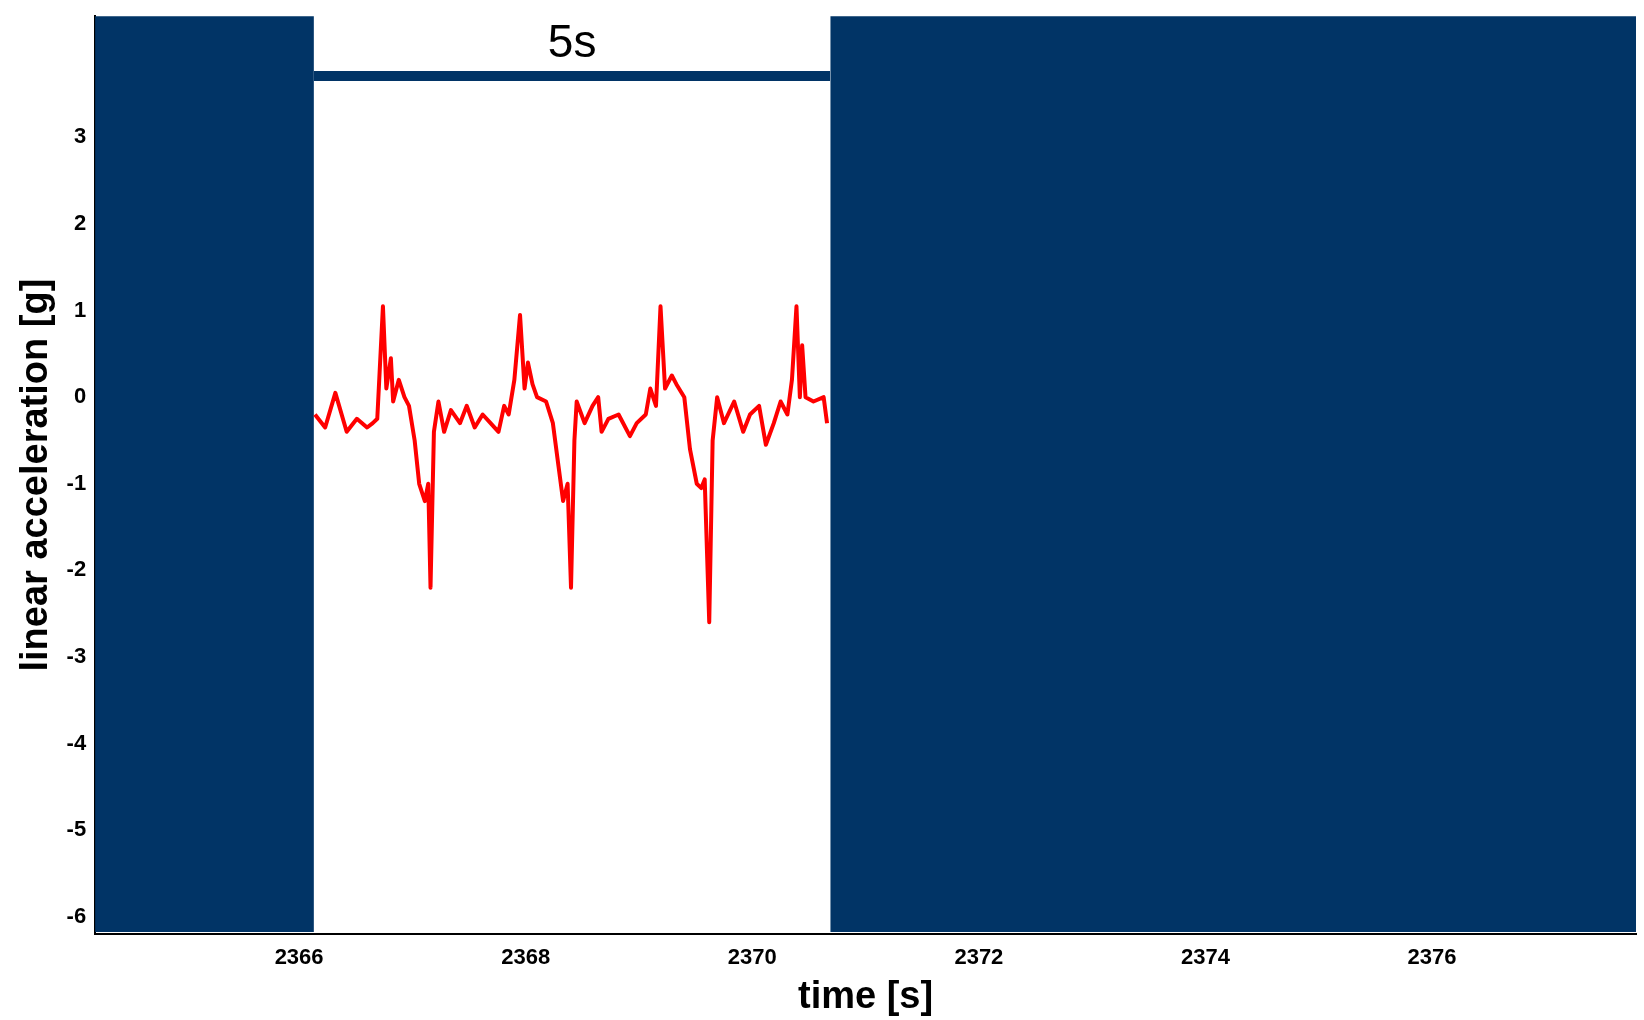  I want to click on y-tick-label: 1, so click(80, 309).